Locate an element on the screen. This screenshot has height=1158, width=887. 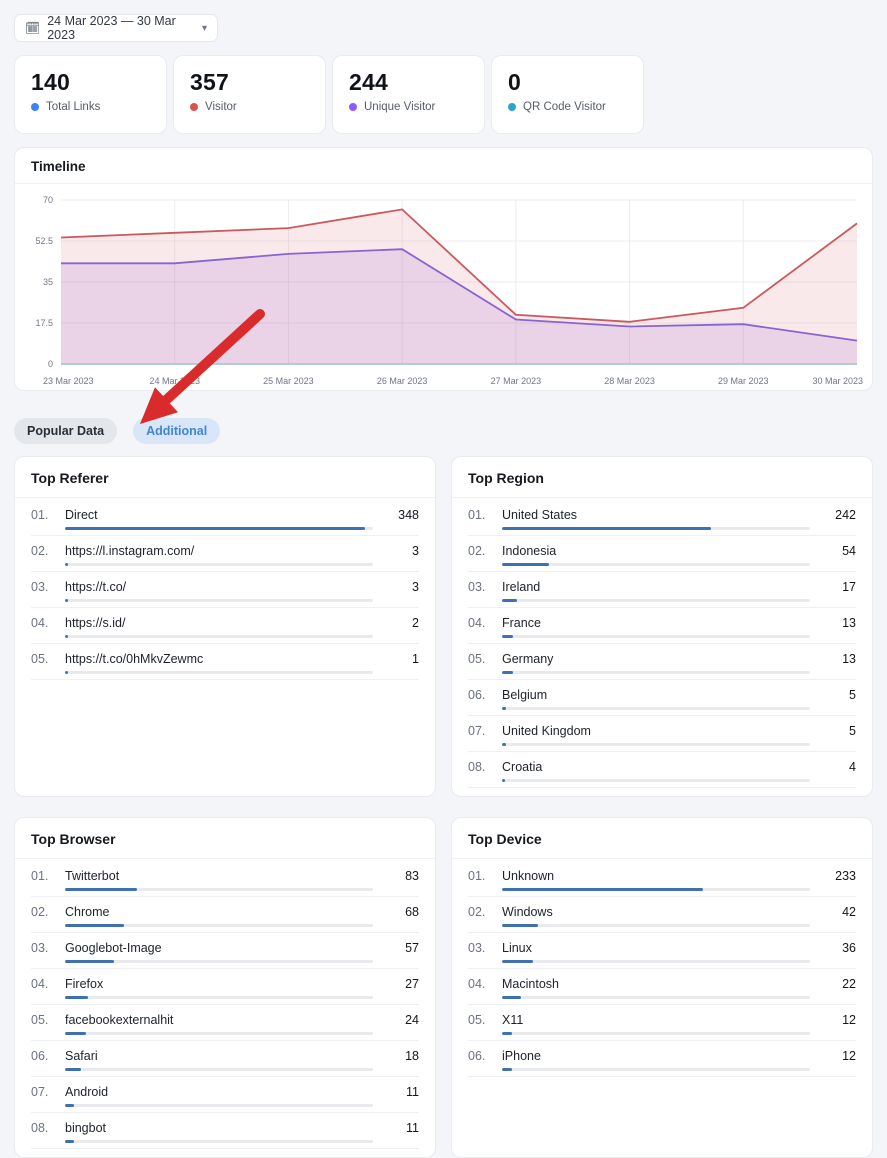
item-value: 42 is located at coordinates (849, 912).